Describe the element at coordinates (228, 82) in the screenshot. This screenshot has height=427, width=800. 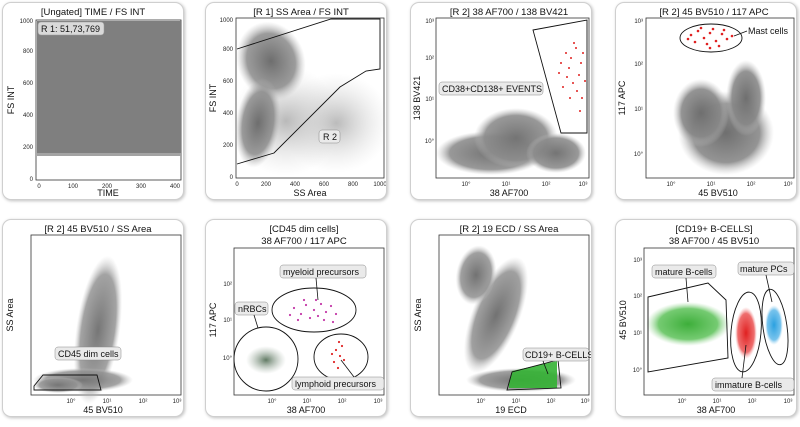
I see `y-tick-label: 600` at that location.